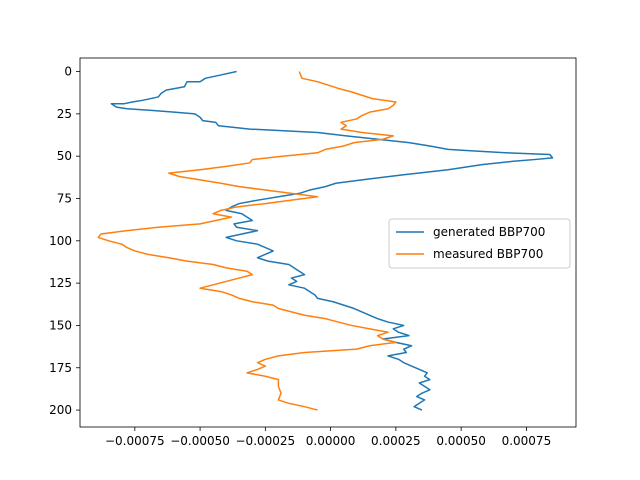  I want to click on x-tick-label: −0.00050, so click(200, 441).